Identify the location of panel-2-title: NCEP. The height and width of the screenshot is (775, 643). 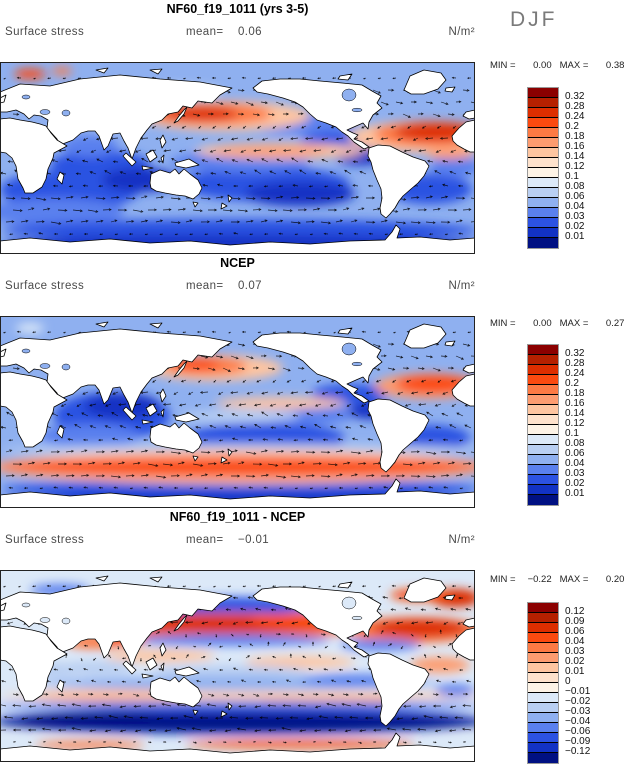
(237, 263).